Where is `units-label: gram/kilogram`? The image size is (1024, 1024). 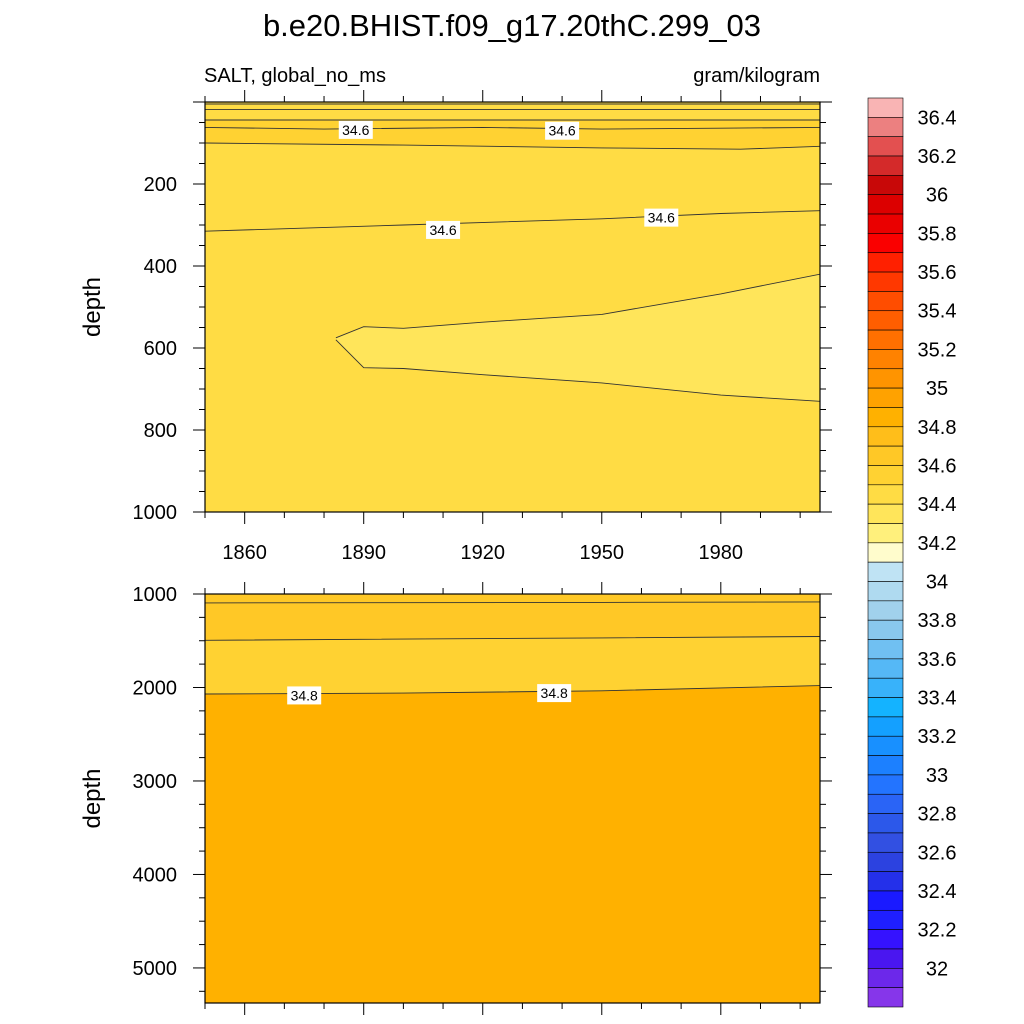 units-label: gram/kilogram is located at coordinates (756, 76).